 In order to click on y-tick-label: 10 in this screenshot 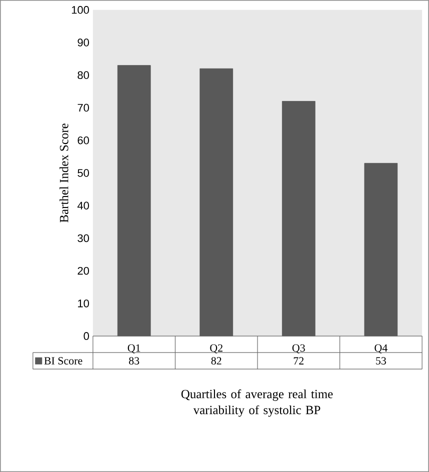, I will do `click(83, 304)`.